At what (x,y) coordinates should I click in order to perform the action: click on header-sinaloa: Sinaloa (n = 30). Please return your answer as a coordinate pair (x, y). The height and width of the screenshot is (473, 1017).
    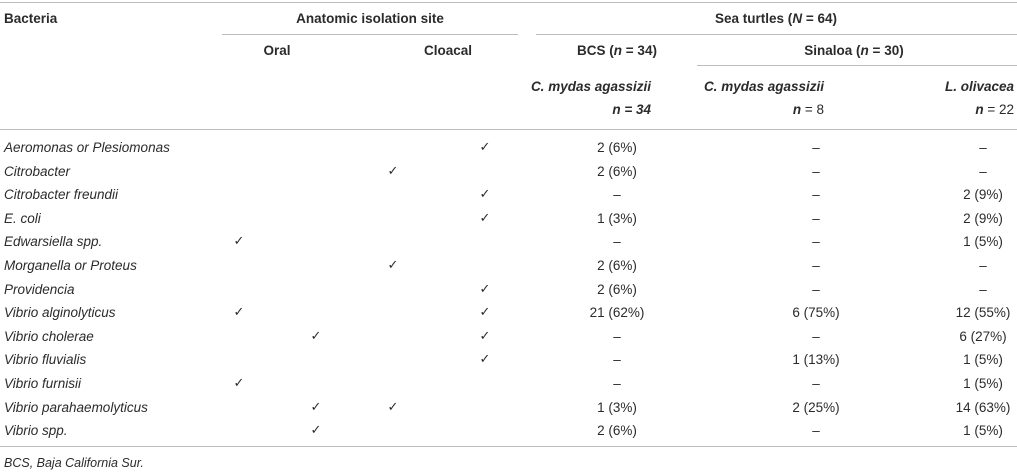
    Looking at the image, I should click on (854, 50).